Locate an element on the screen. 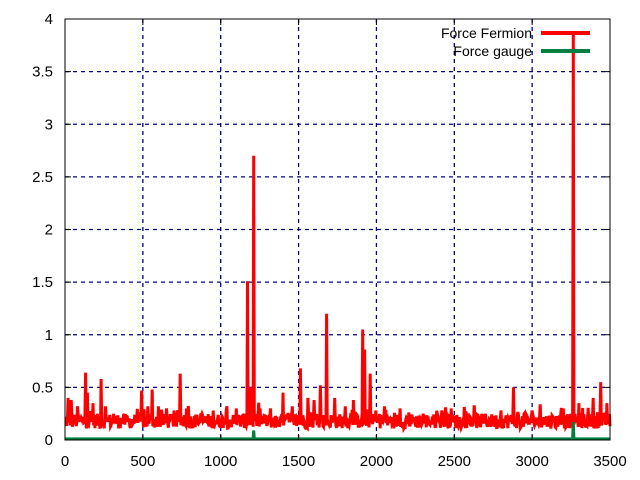 Image resolution: width=640 pixels, height=480 pixels. x-tick-label: 2500 is located at coordinates (454, 461).